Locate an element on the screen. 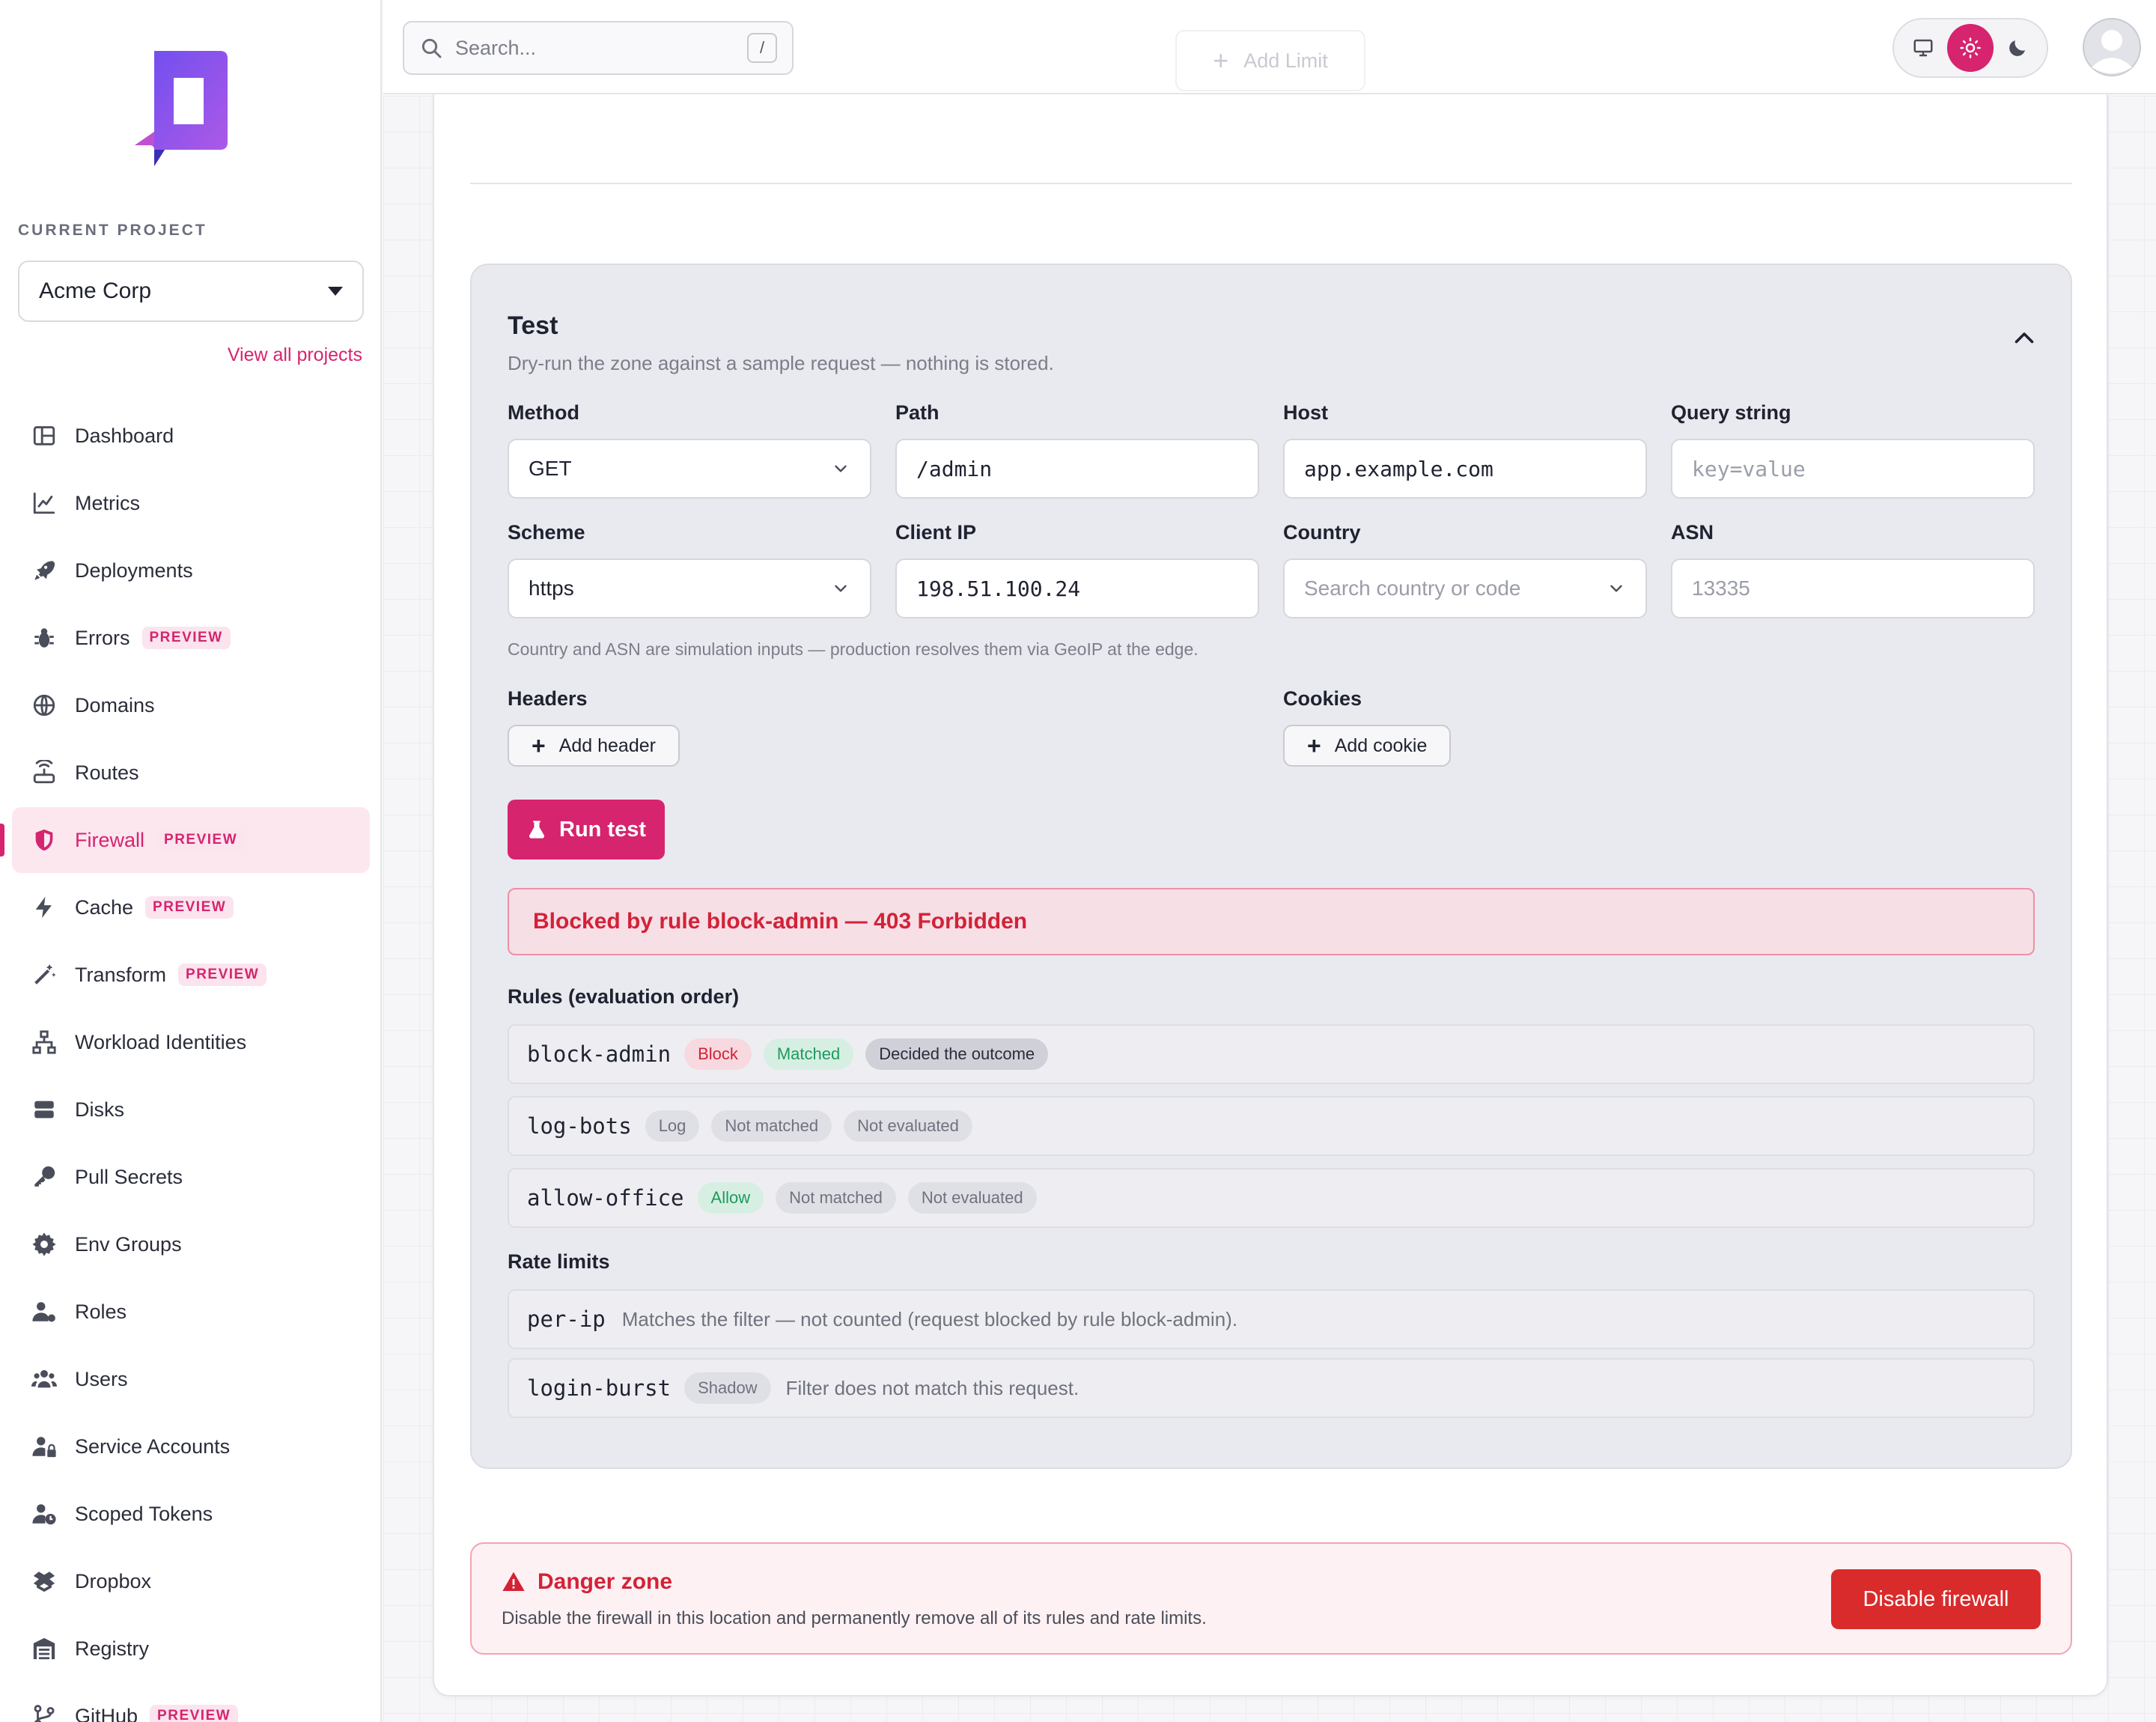  rate-limit-mode-badge: Shadow is located at coordinates (727, 1388).